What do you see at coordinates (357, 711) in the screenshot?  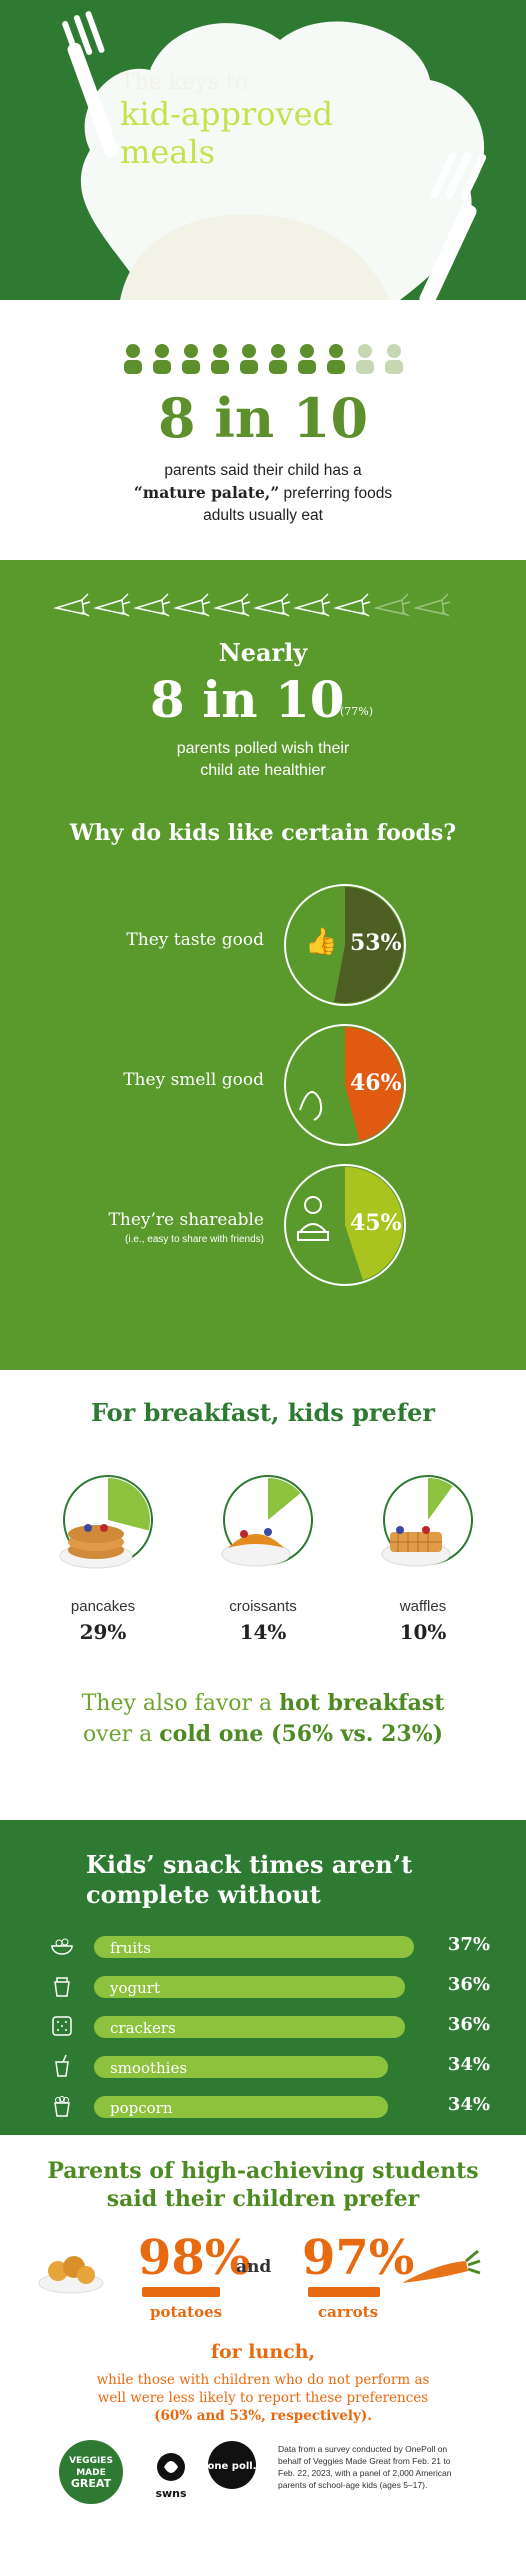 I see `stat2-percent: (77%)` at bounding box center [357, 711].